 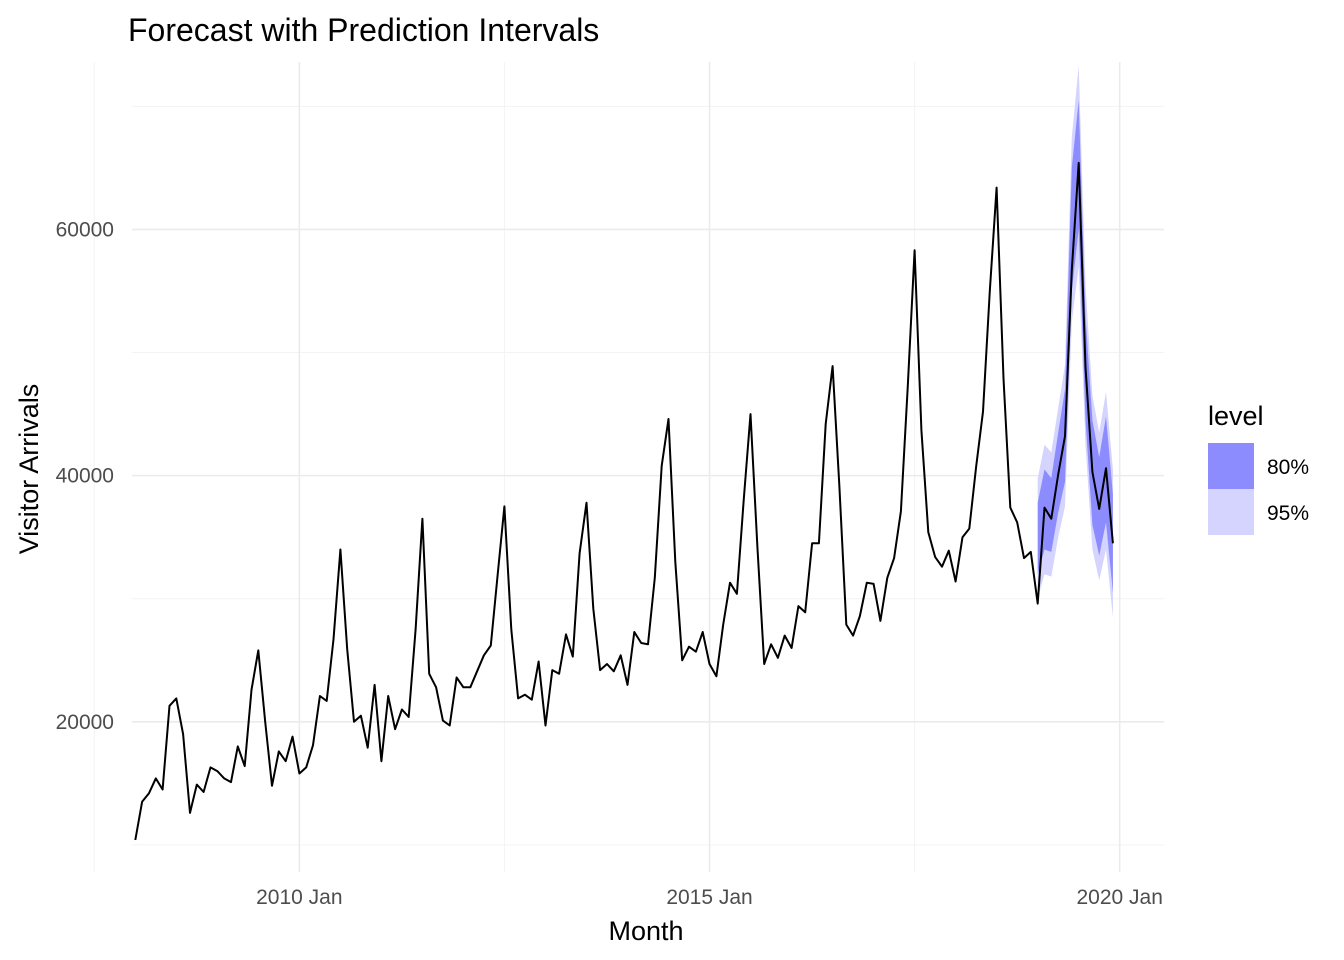 What do you see at coordinates (1288, 467) in the screenshot?
I see `legend-label-80: 80%` at bounding box center [1288, 467].